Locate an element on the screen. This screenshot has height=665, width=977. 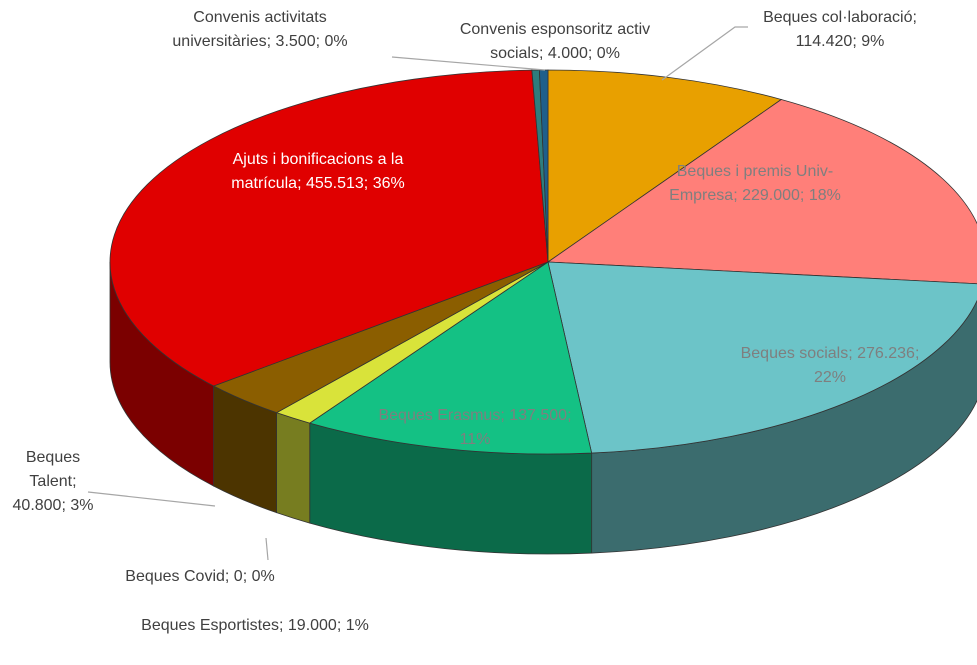
data-label: Beques Erasmus; 137.500; 11% is located at coordinates (475, 428).